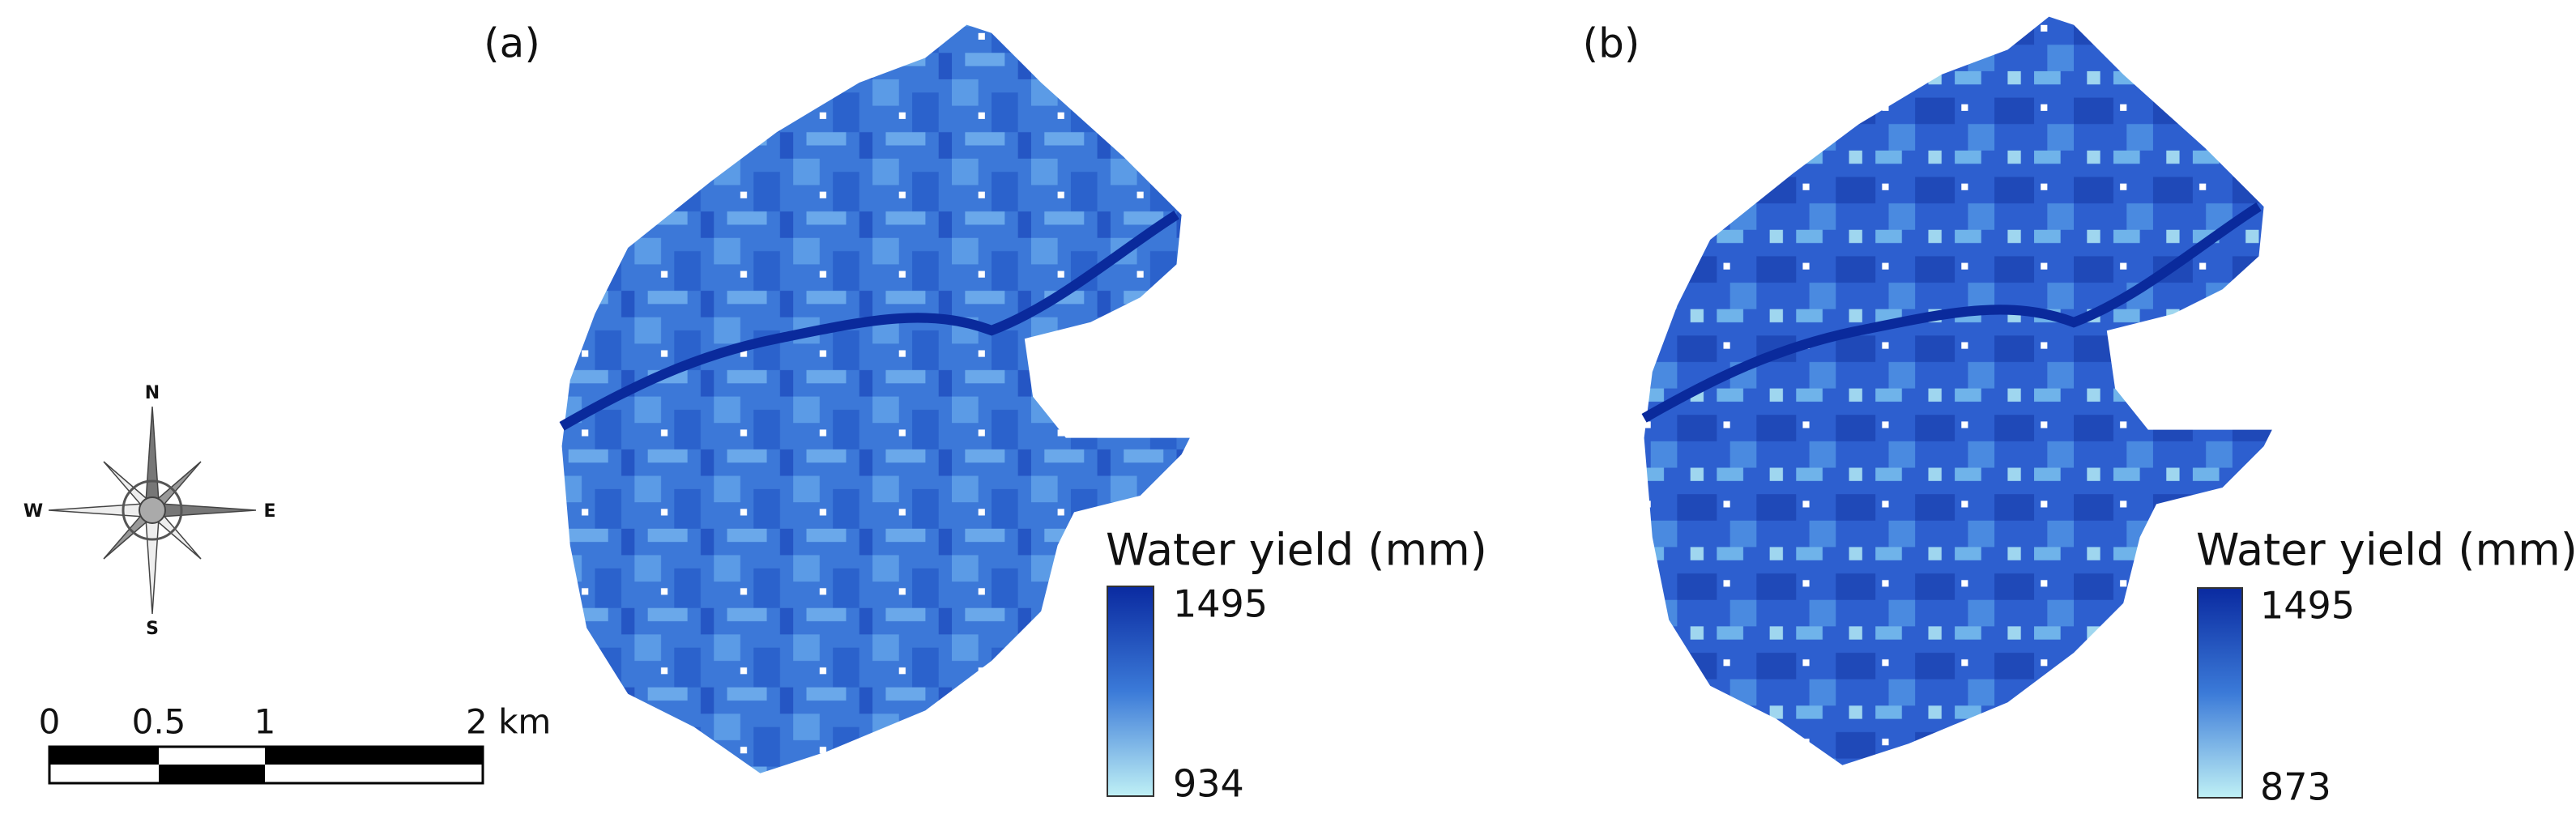 The image size is (2576, 818). What do you see at coordinates (265, 722) in the screenshot?
I see `scale-label: 1` at bounding box center [265, 722].